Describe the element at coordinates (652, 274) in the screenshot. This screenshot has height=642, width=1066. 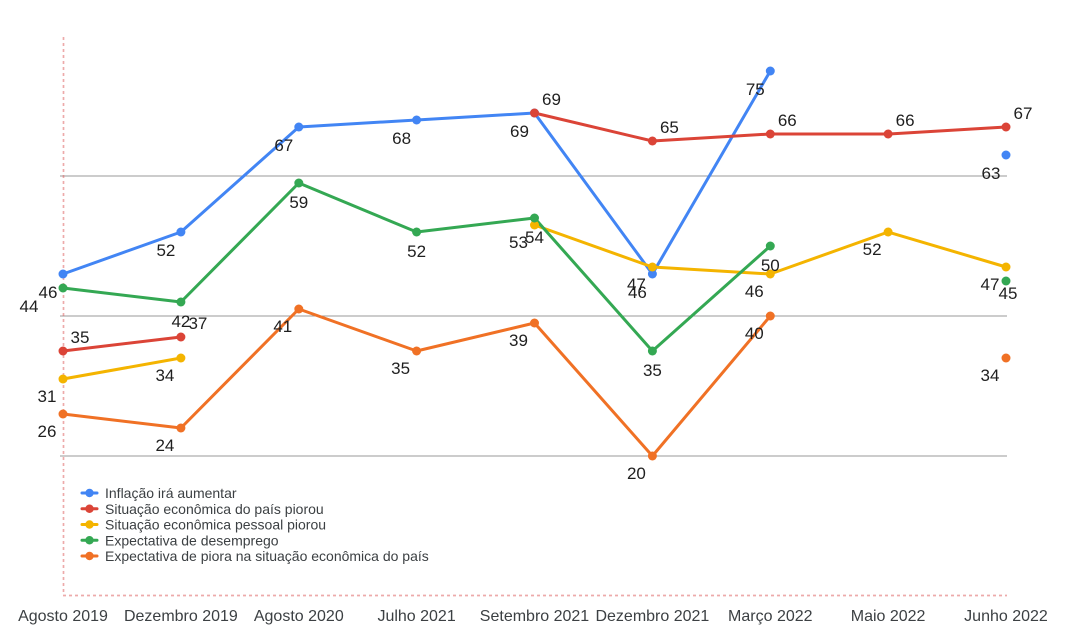
I see `data-point-s0-c5` at that location.